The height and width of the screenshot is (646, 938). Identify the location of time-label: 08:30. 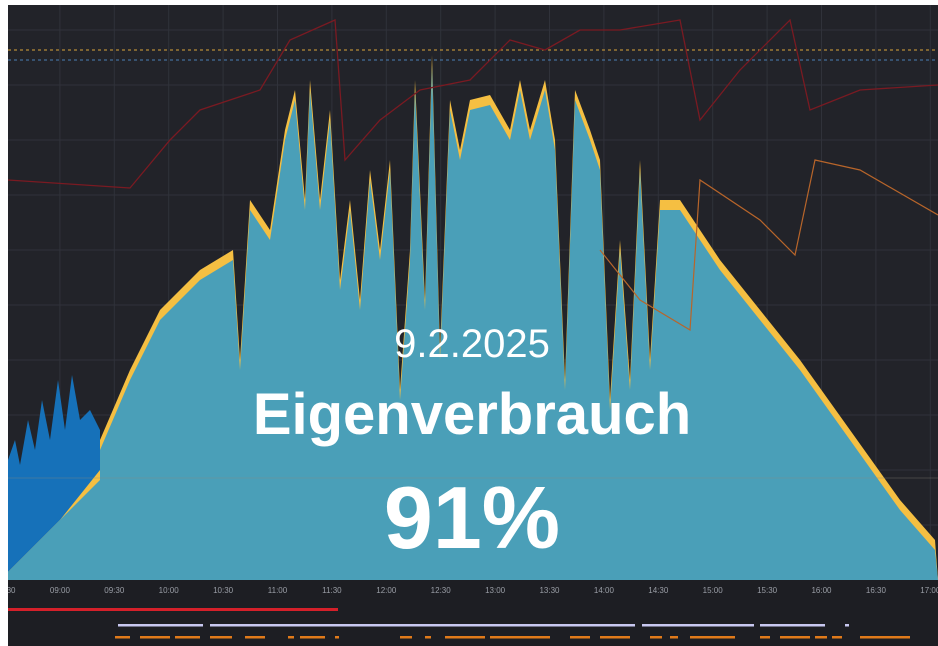
(8, 590).